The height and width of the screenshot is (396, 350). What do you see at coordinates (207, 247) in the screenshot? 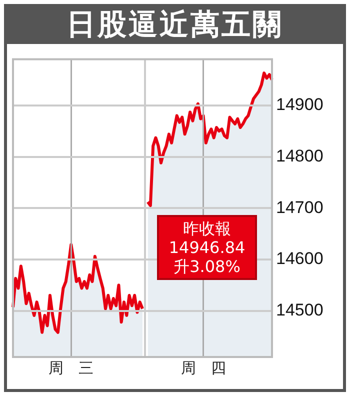
I see `annotation: 14946.84` at bounding box center [207, 247].